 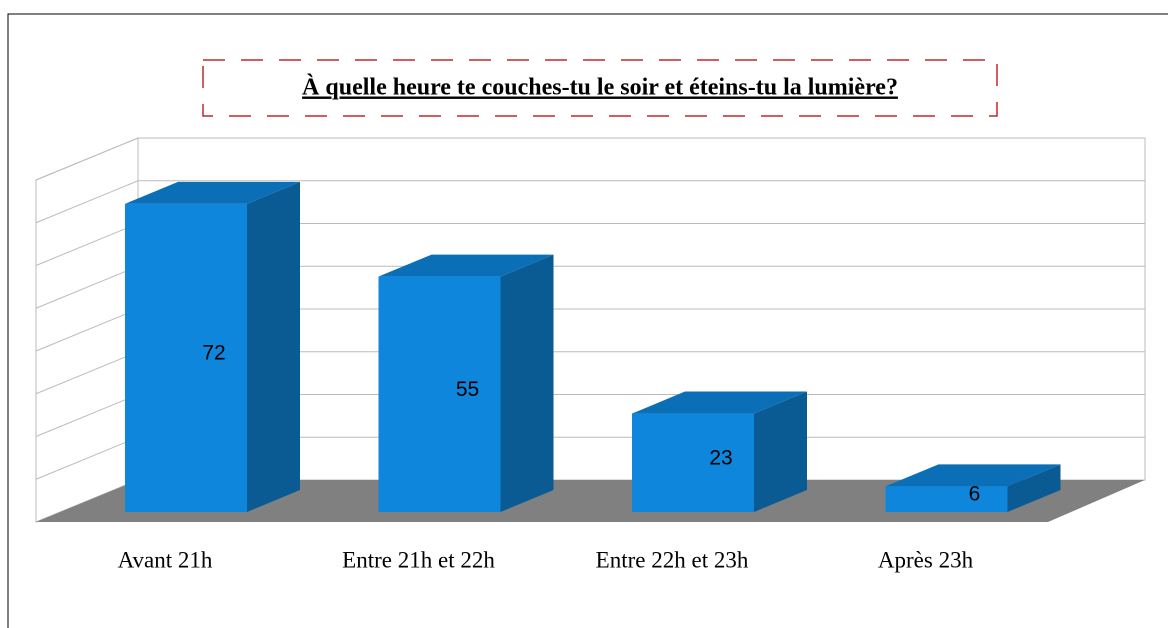 I want to click on value-label: 55, so click(x=467, y=389).